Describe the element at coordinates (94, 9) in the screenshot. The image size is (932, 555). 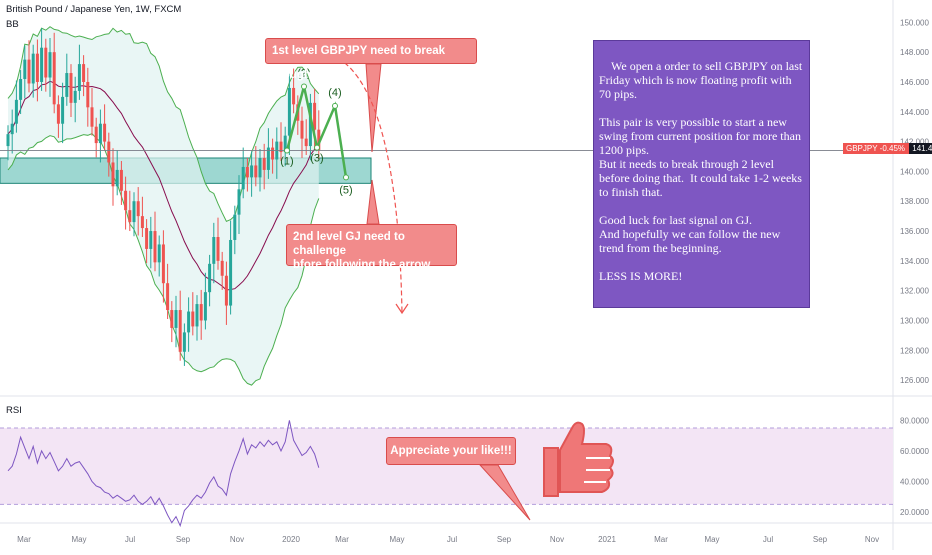
I see `chart-title: British Pound / Japanese Yen, 1W, FXCM` at that location.